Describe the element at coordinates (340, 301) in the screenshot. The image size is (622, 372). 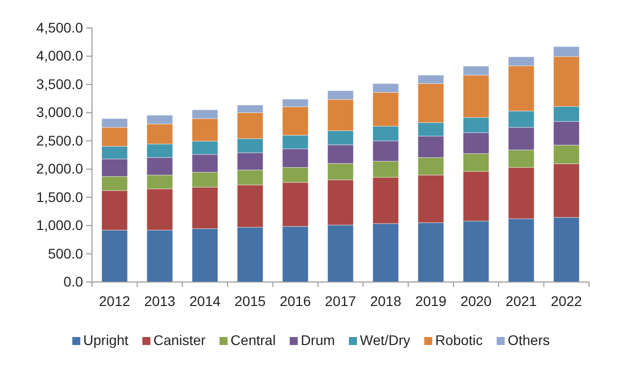
I see `x-tick-label: 2017` at that location.